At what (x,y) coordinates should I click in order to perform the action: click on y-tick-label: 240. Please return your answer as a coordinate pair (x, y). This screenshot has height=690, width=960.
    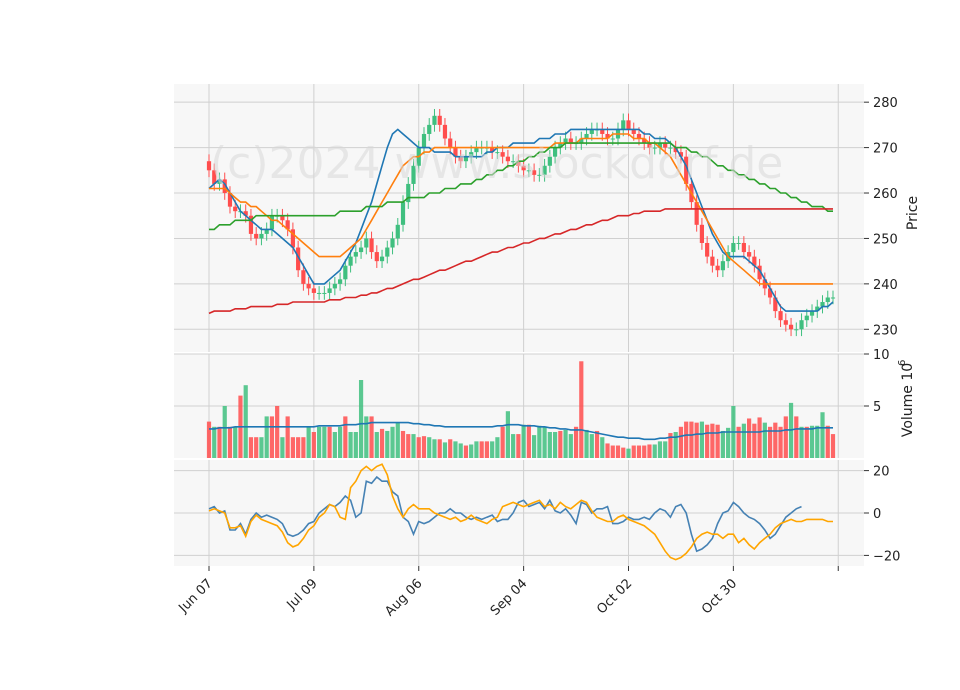
    Looking at the image, I should click on (885, 285).